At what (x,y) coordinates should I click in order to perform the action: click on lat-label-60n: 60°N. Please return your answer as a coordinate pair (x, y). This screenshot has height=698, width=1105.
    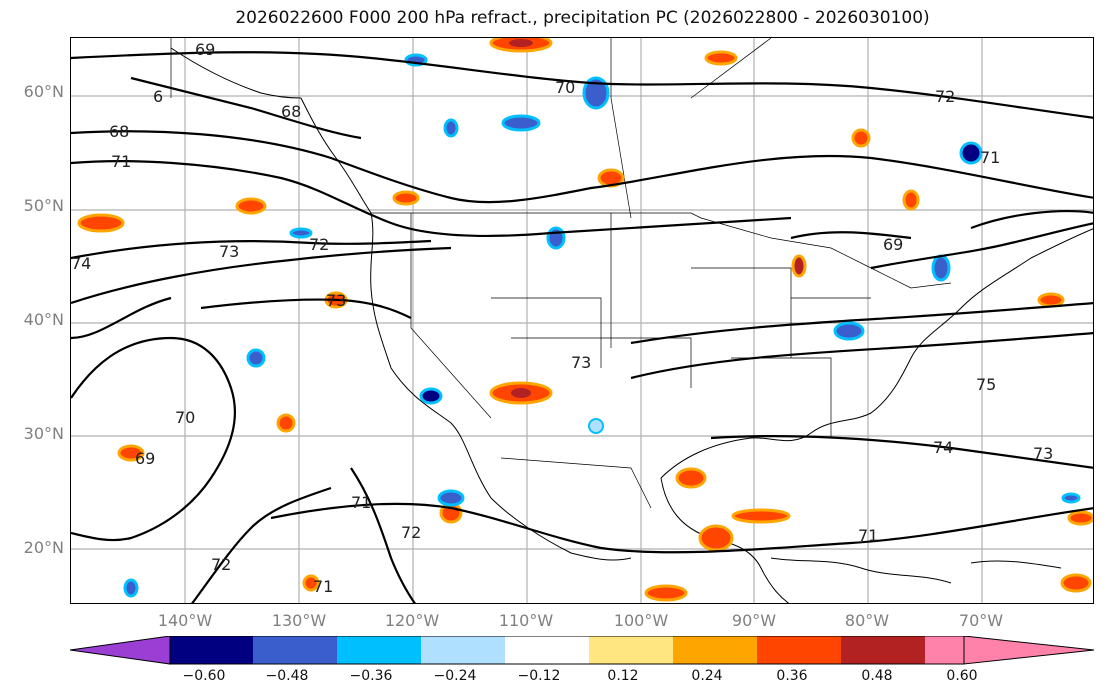
    Looking at the image, I should click on (43, 91).